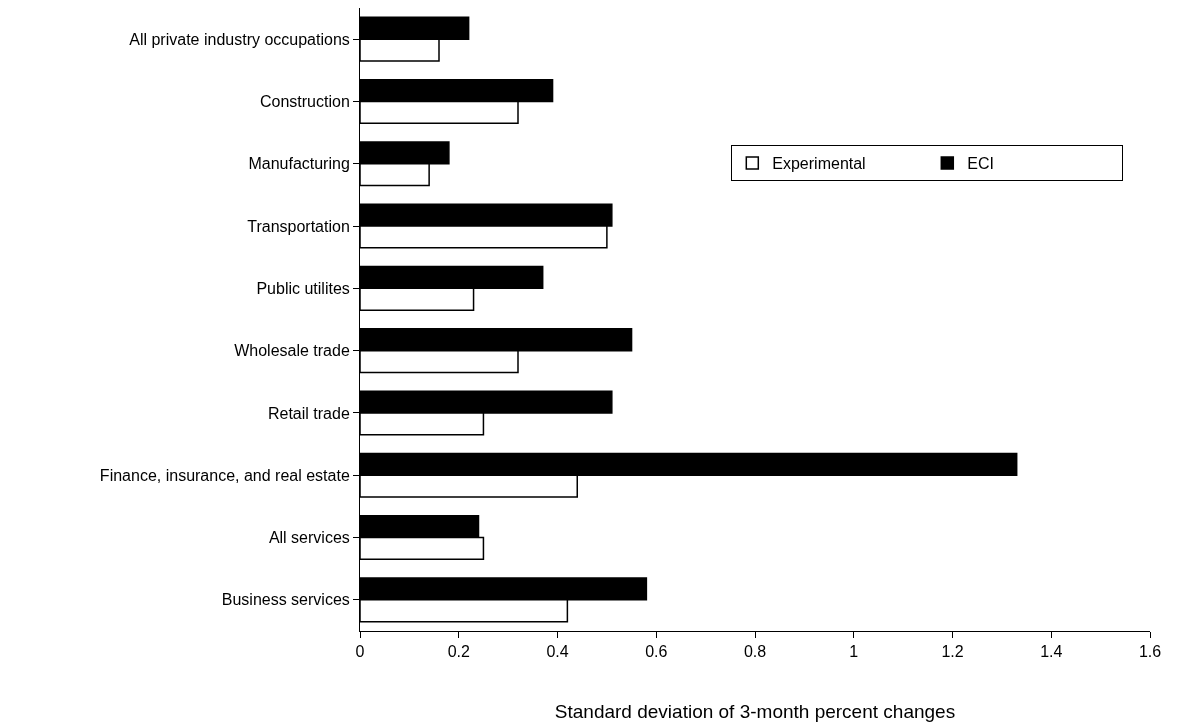  Describe the element at coordinates (656, 652) in the screenshot. I see `x-tick-label: 0.6` at that location.